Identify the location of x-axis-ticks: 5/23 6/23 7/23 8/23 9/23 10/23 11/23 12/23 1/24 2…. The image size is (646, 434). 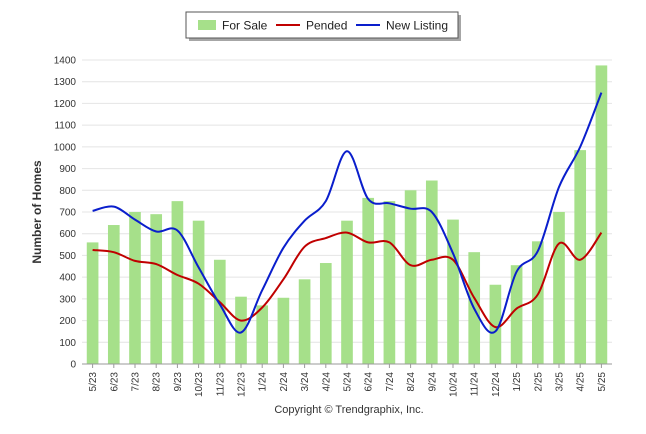
(348, 380).